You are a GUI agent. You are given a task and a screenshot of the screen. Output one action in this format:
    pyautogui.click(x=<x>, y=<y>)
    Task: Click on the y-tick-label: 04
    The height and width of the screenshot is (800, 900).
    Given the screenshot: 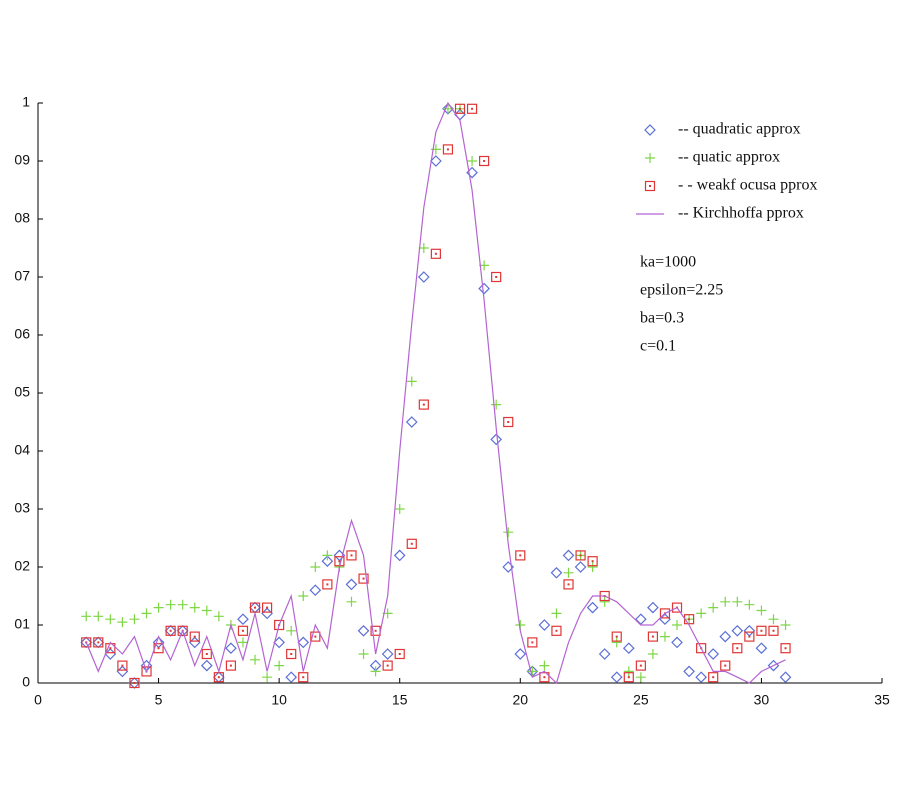 What is the action you would take?
    pyautogui.click(x=22, y=450)
    